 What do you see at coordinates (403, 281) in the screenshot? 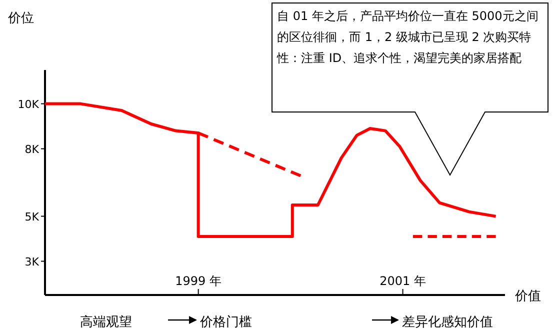
I see `x-tick-label: 2001 年` at bounding box center [403, 281].